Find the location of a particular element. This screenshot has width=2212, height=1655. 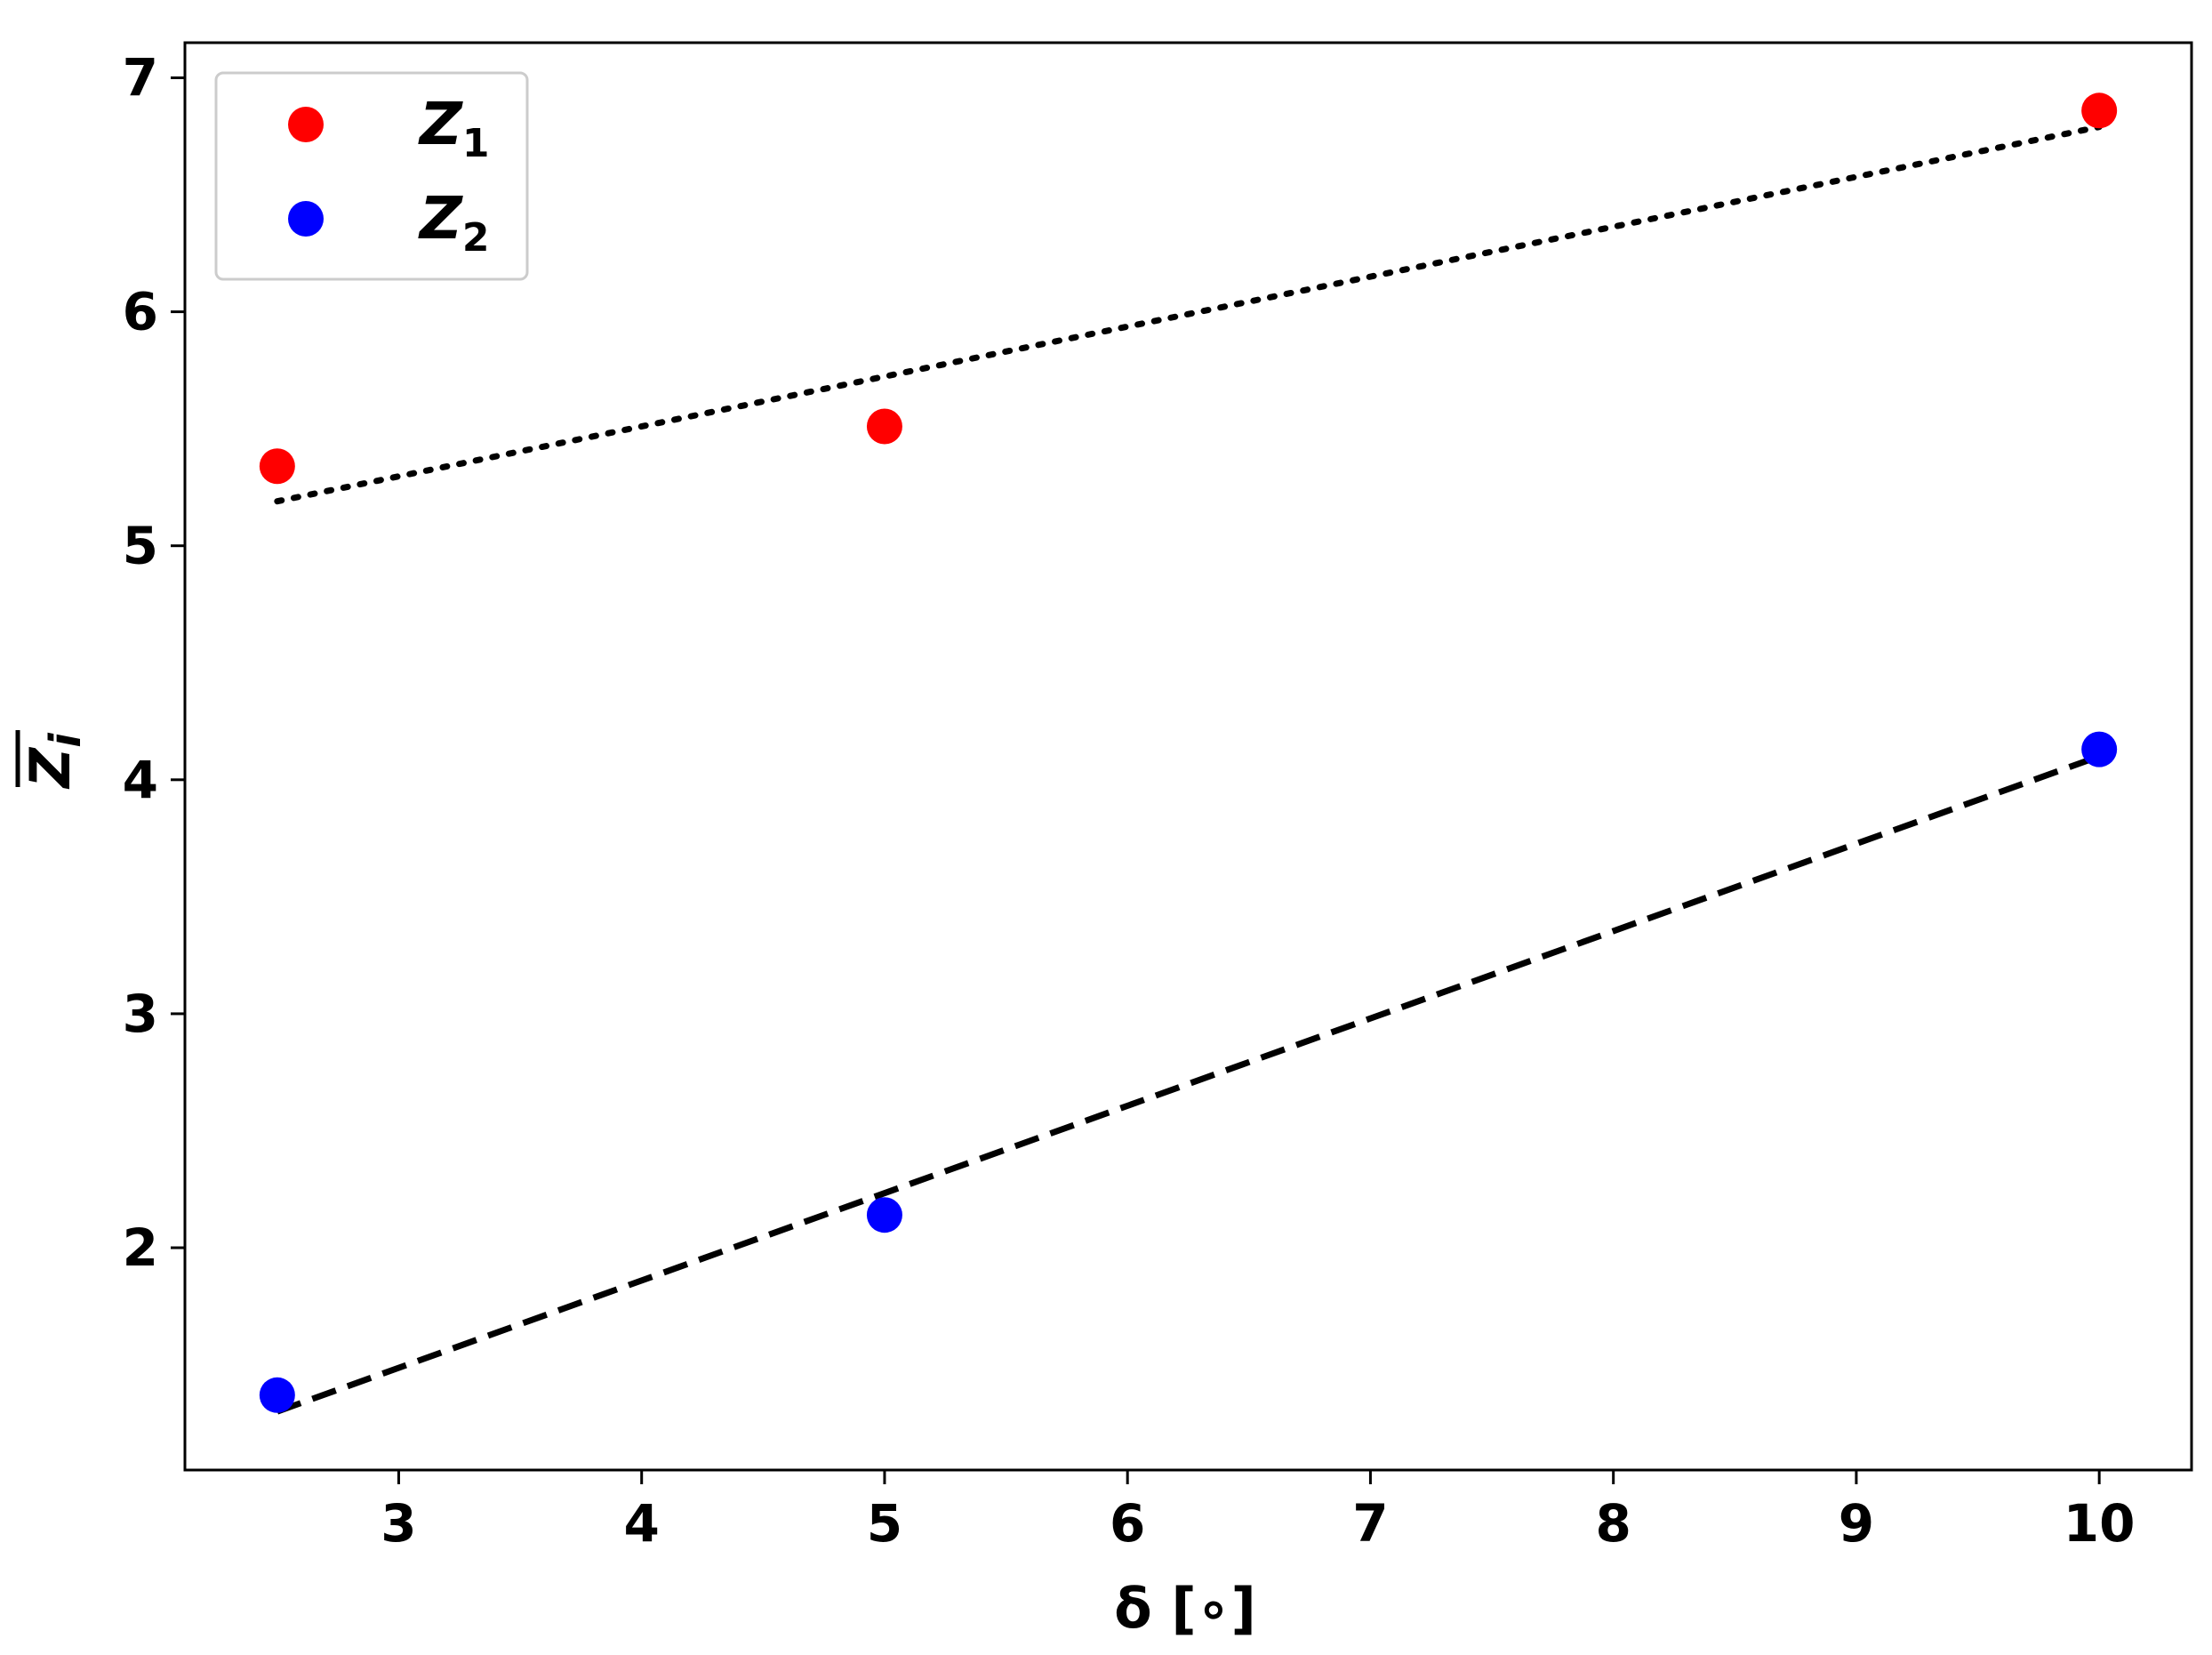

x-tick-label: 7 is located at coordinates (1370, 1524).